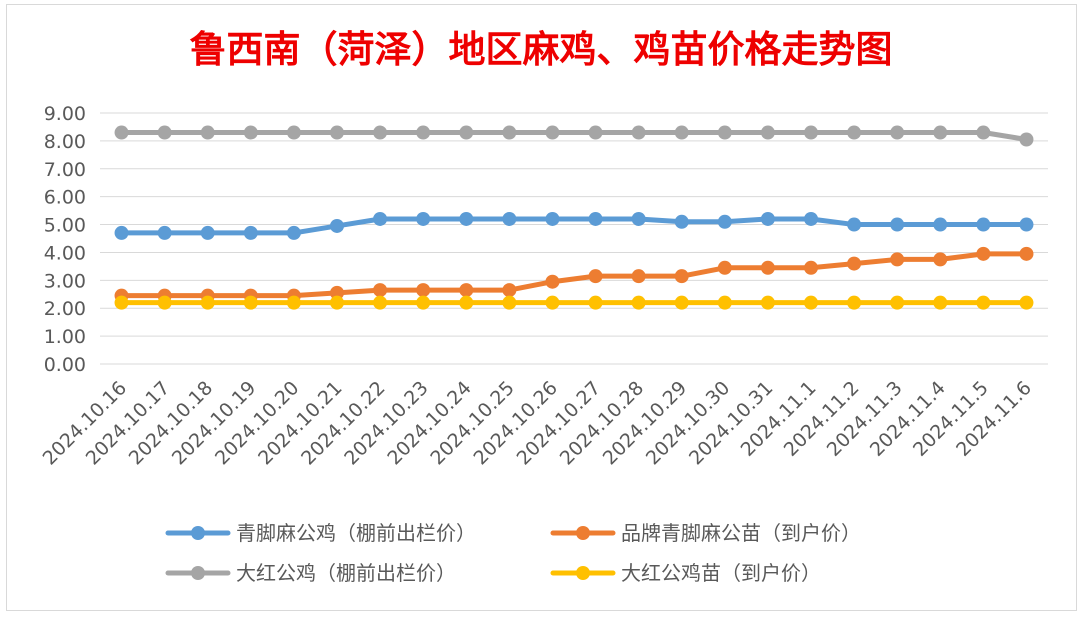  I want to click on legend-item: 大红公鸡苗（到户价）, so click(685, 573).